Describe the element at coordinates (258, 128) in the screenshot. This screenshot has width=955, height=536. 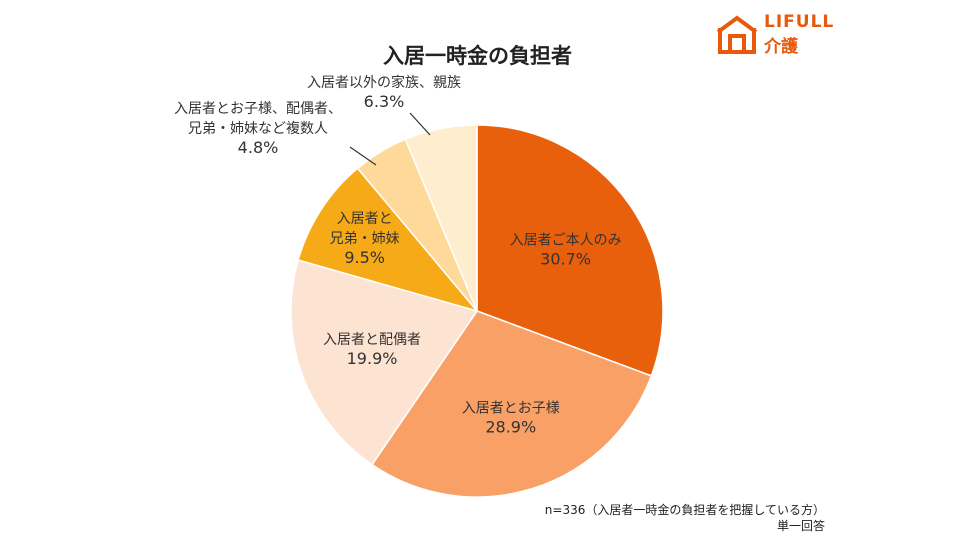
I see `slice-category-label-4: 兄弟・姉妹など複数人` at that location.